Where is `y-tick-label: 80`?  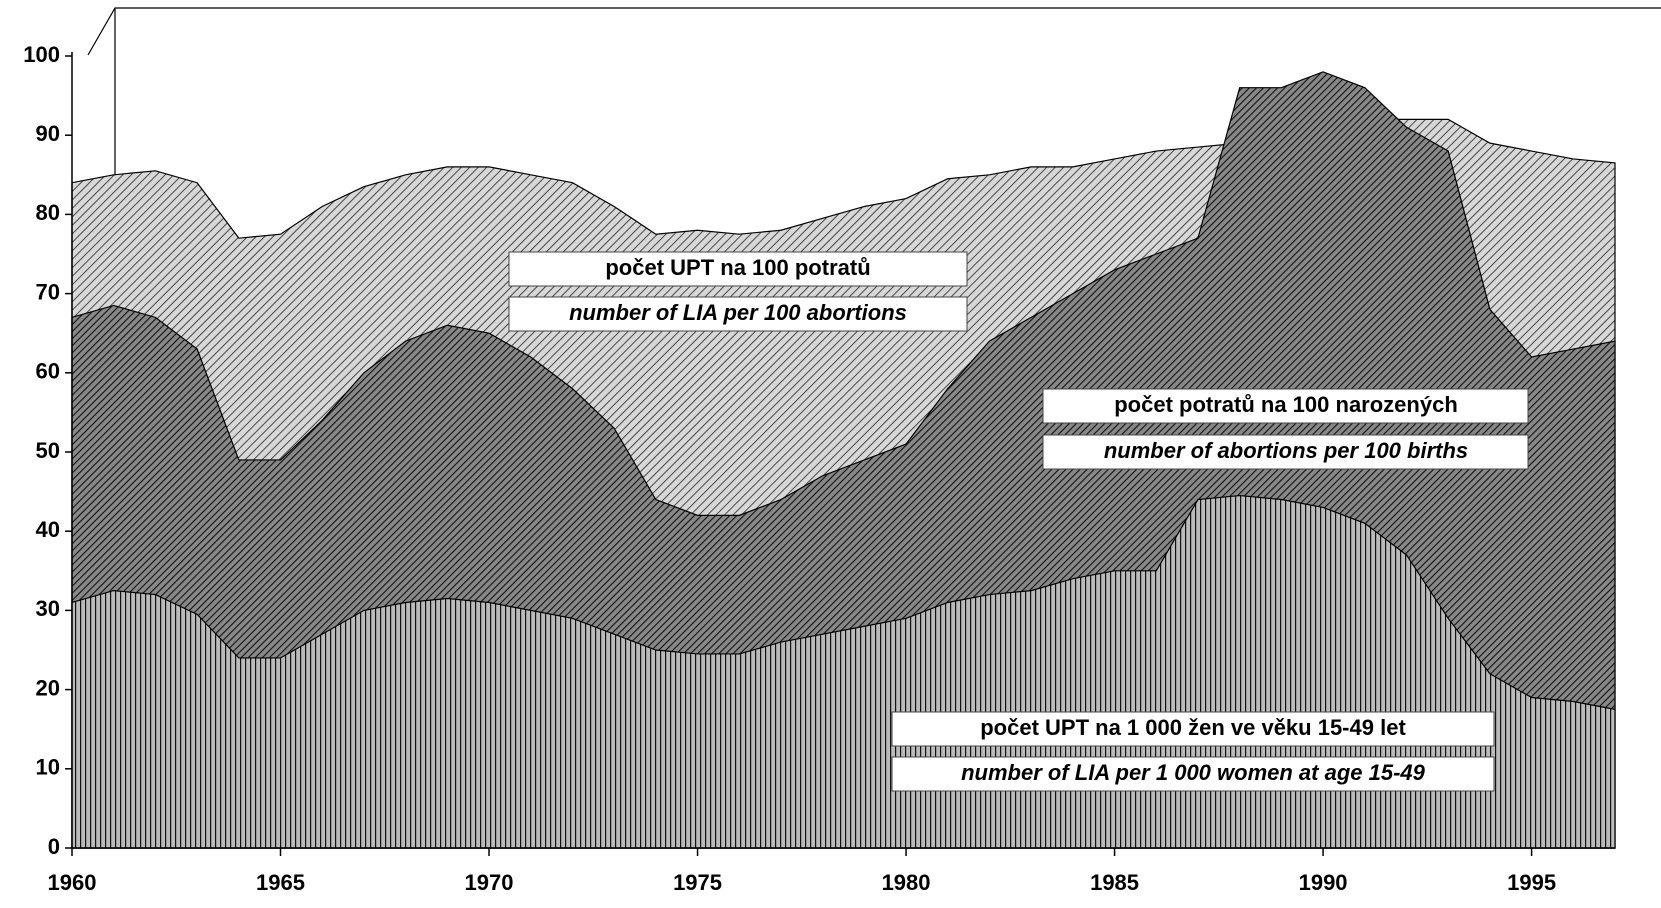 y-tick-label: 80 is located at coordinates (48, 212).